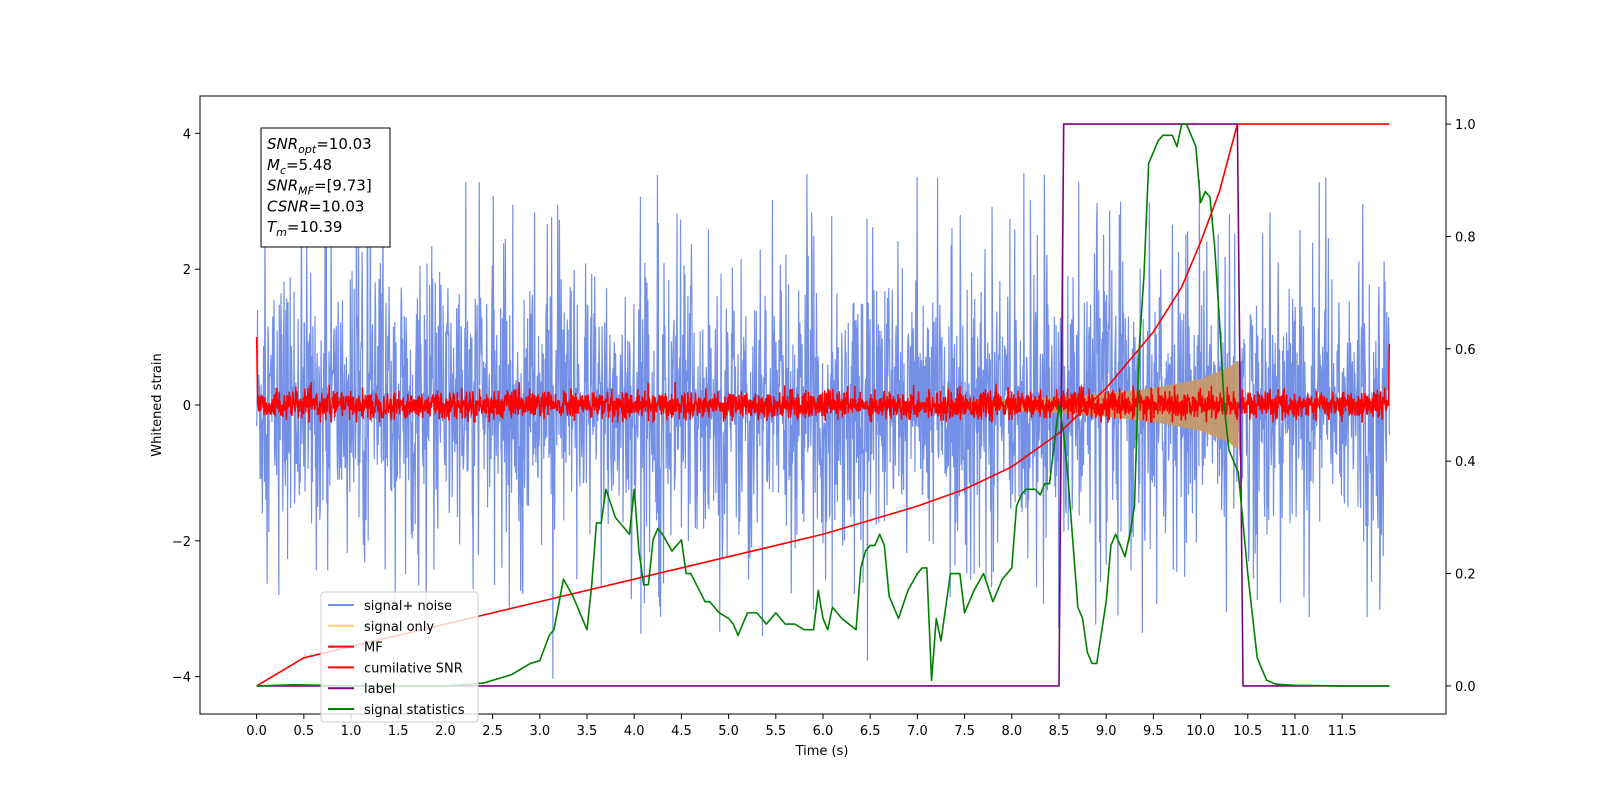 This screenshot has width=1600, height=800. I want to click on info-box-line: Mc=5.48, so click(299, 166).